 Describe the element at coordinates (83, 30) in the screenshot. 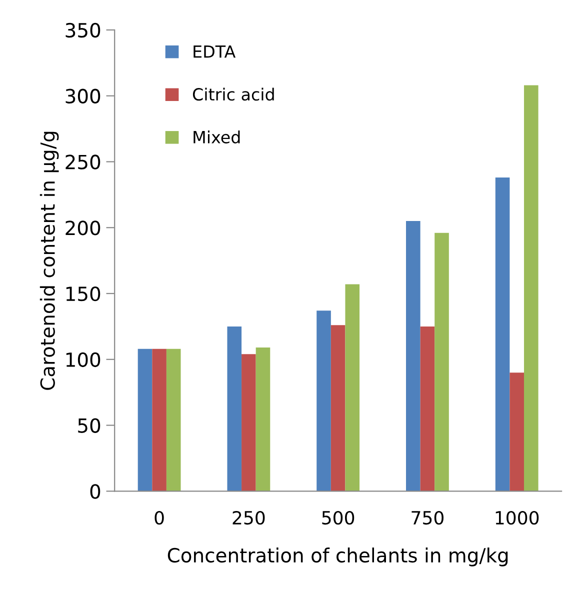

I see `y-tick-label: 350` at that location.